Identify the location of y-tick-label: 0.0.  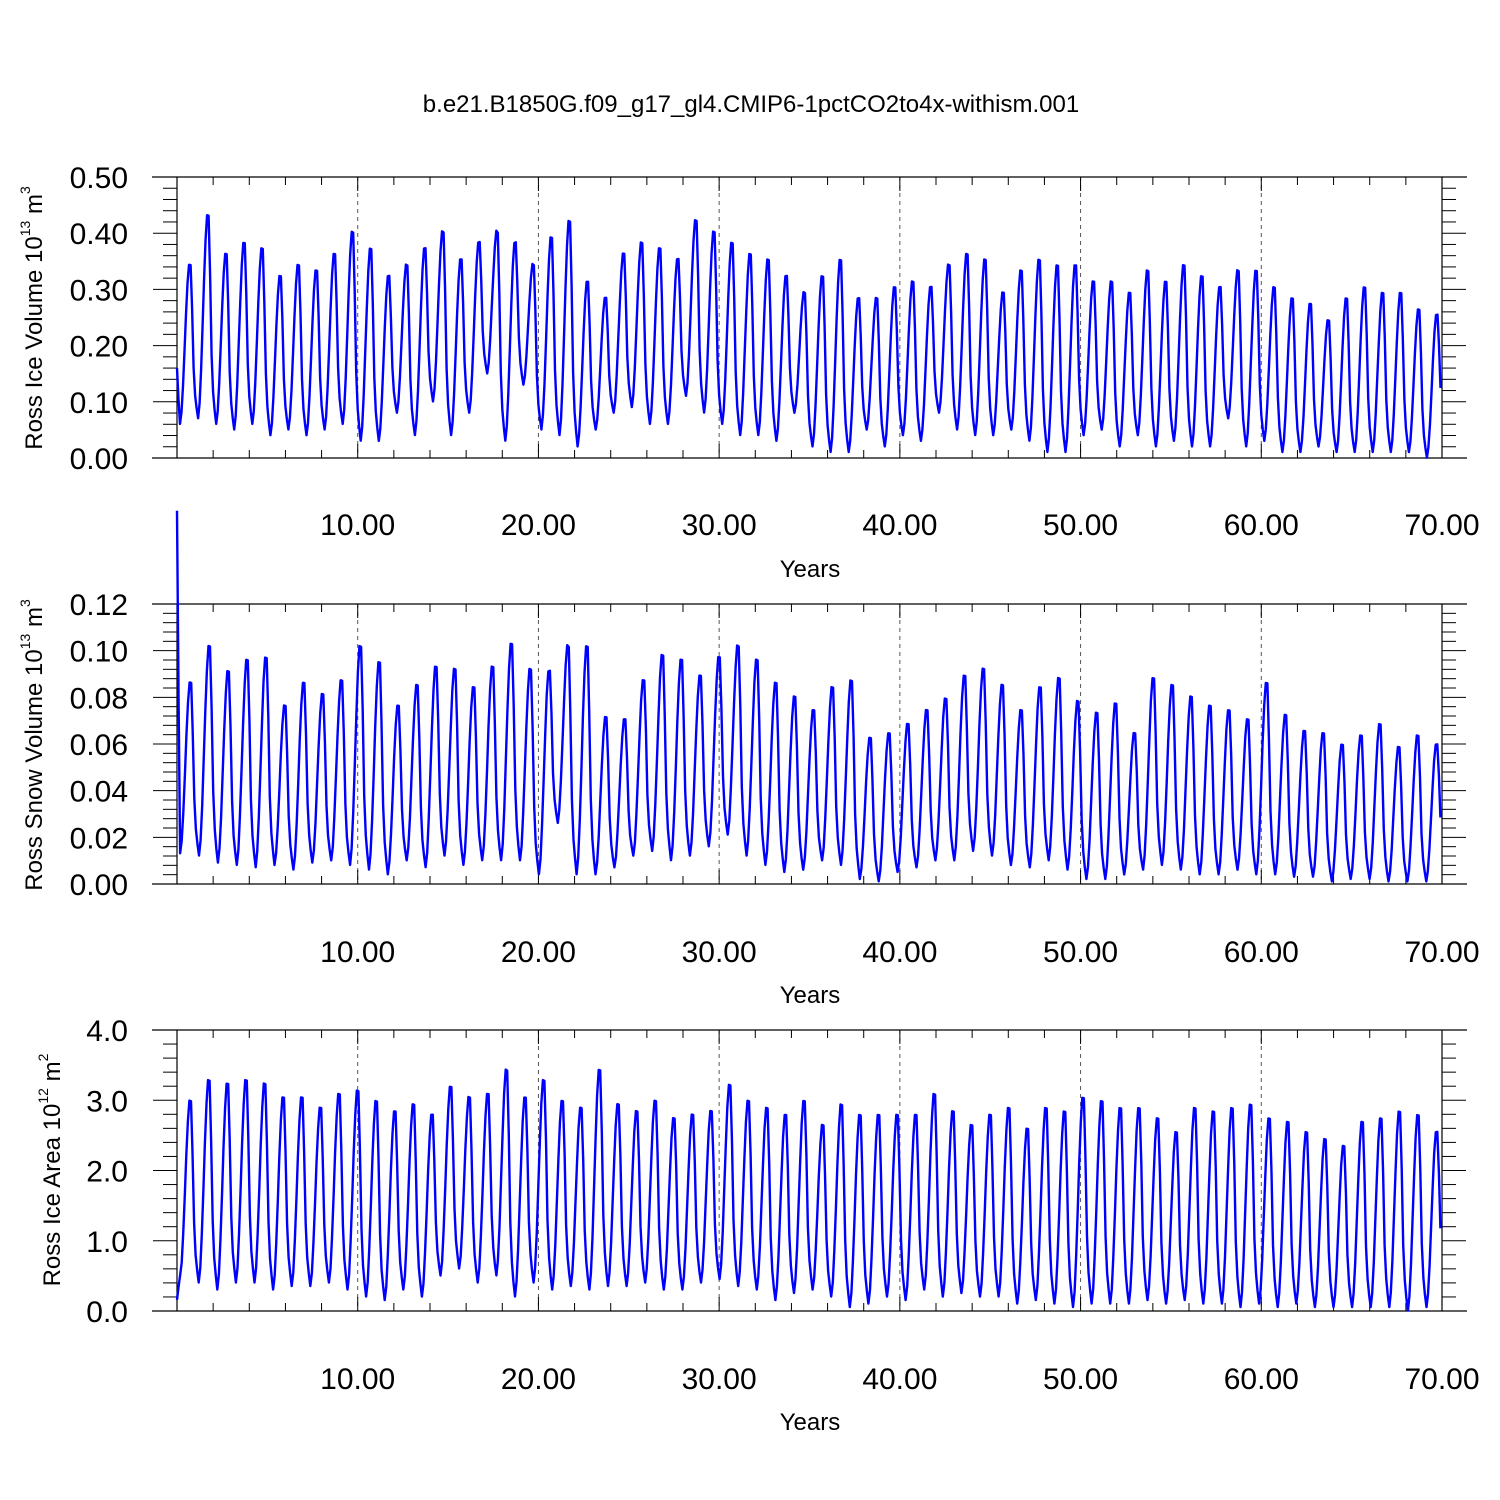
(107, 1312).